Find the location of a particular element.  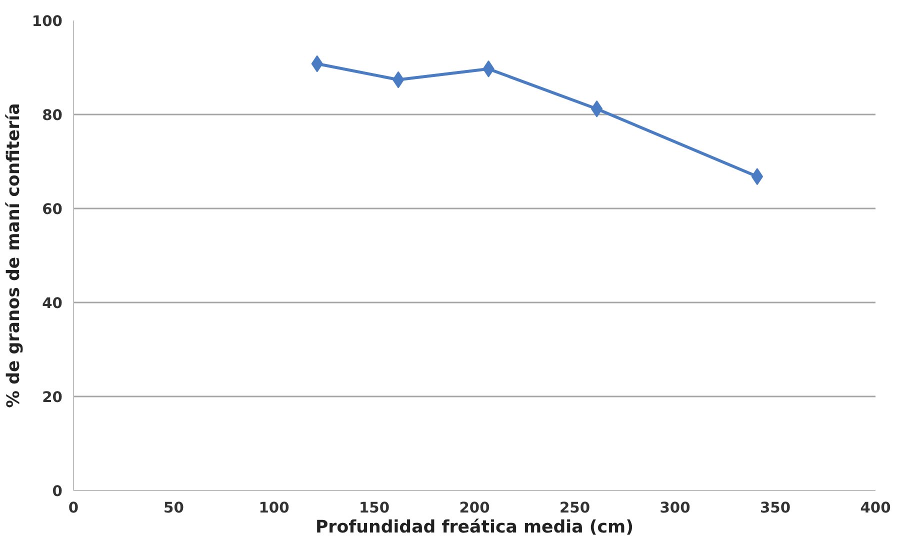

x-tick-label: 300 is located at coordinates (675, 508).